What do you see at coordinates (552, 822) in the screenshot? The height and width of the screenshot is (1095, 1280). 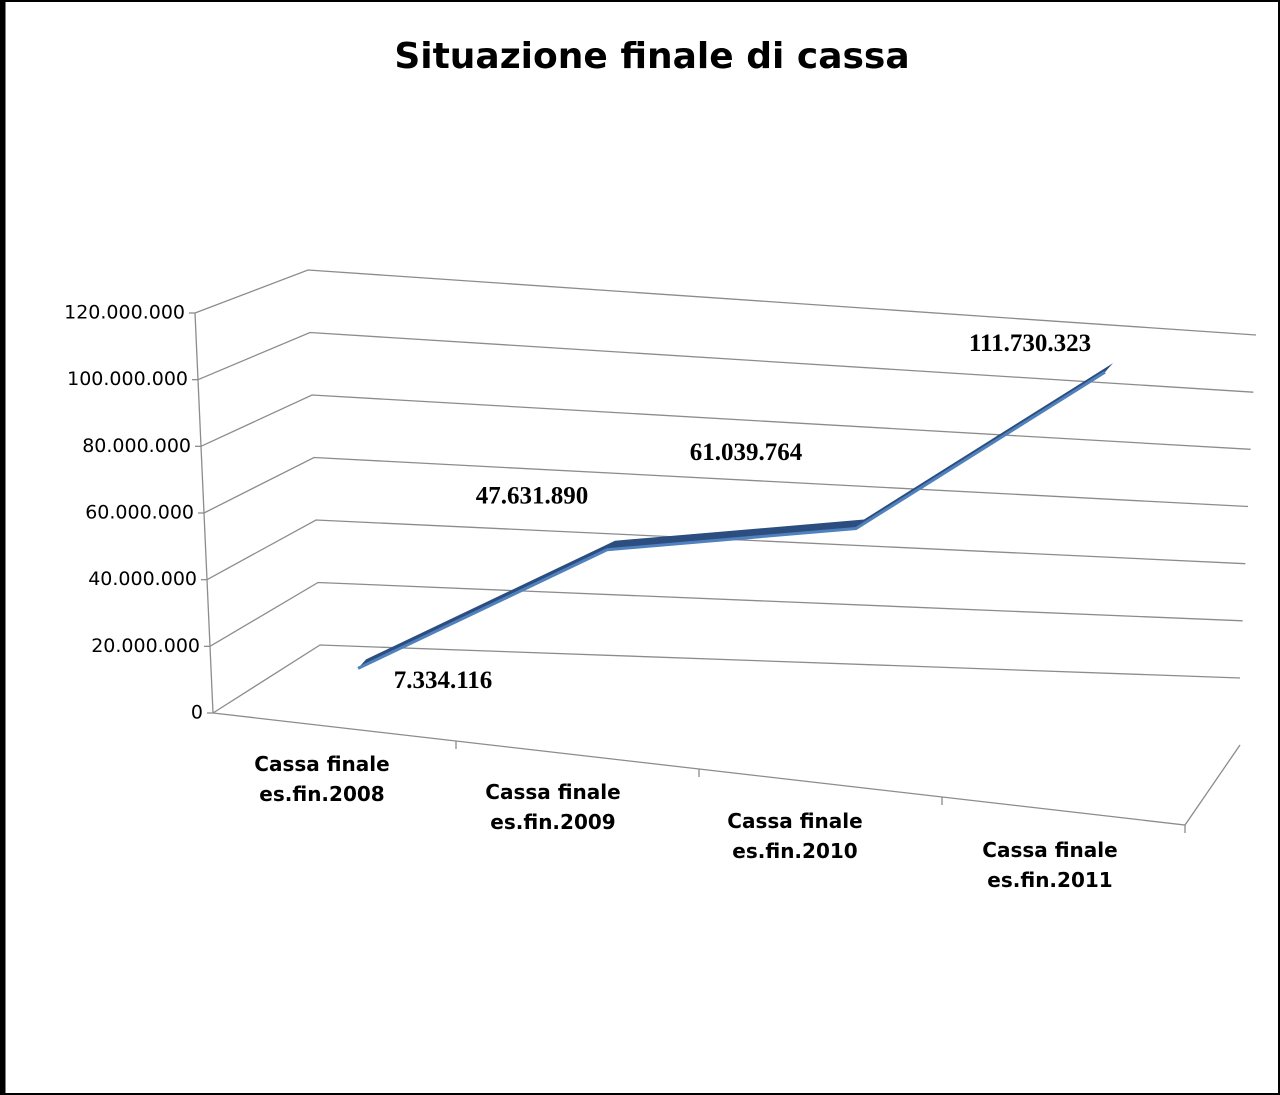 I see `x-tick-label-line: es.fin.2009` at bounding box center [552, 822].